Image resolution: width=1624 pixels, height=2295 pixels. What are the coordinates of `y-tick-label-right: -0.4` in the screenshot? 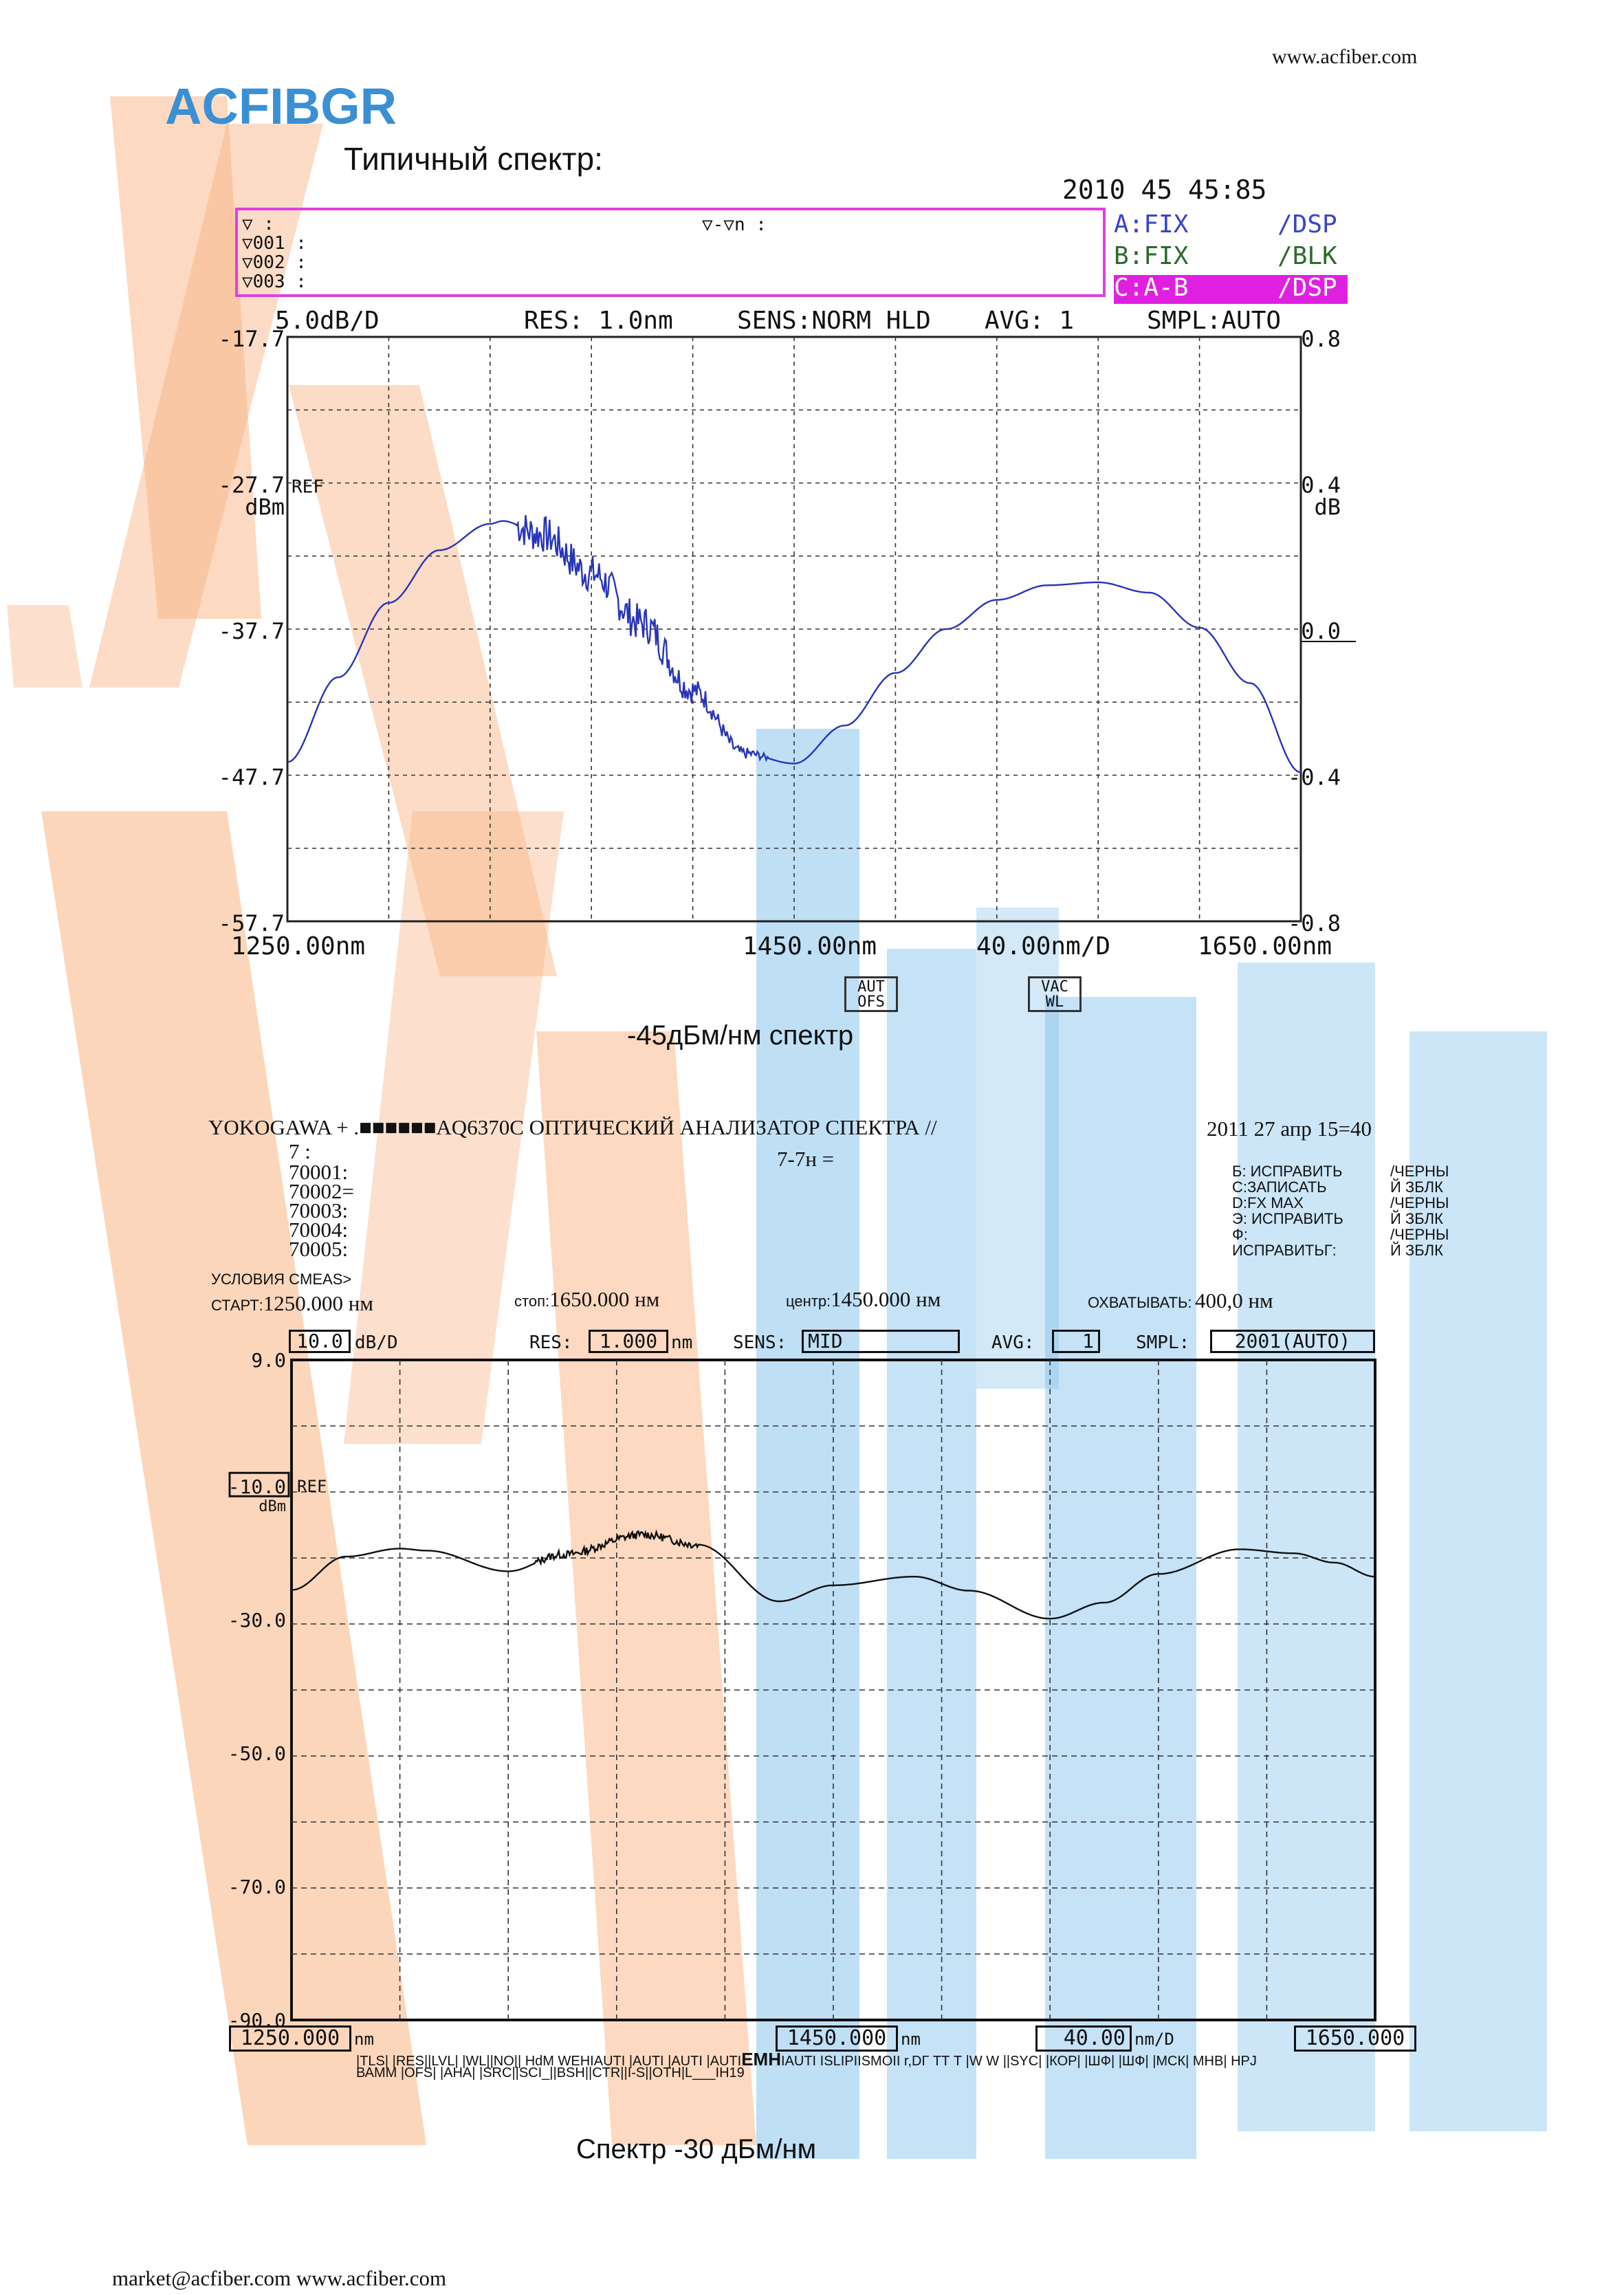 It's located at (1314, 778).